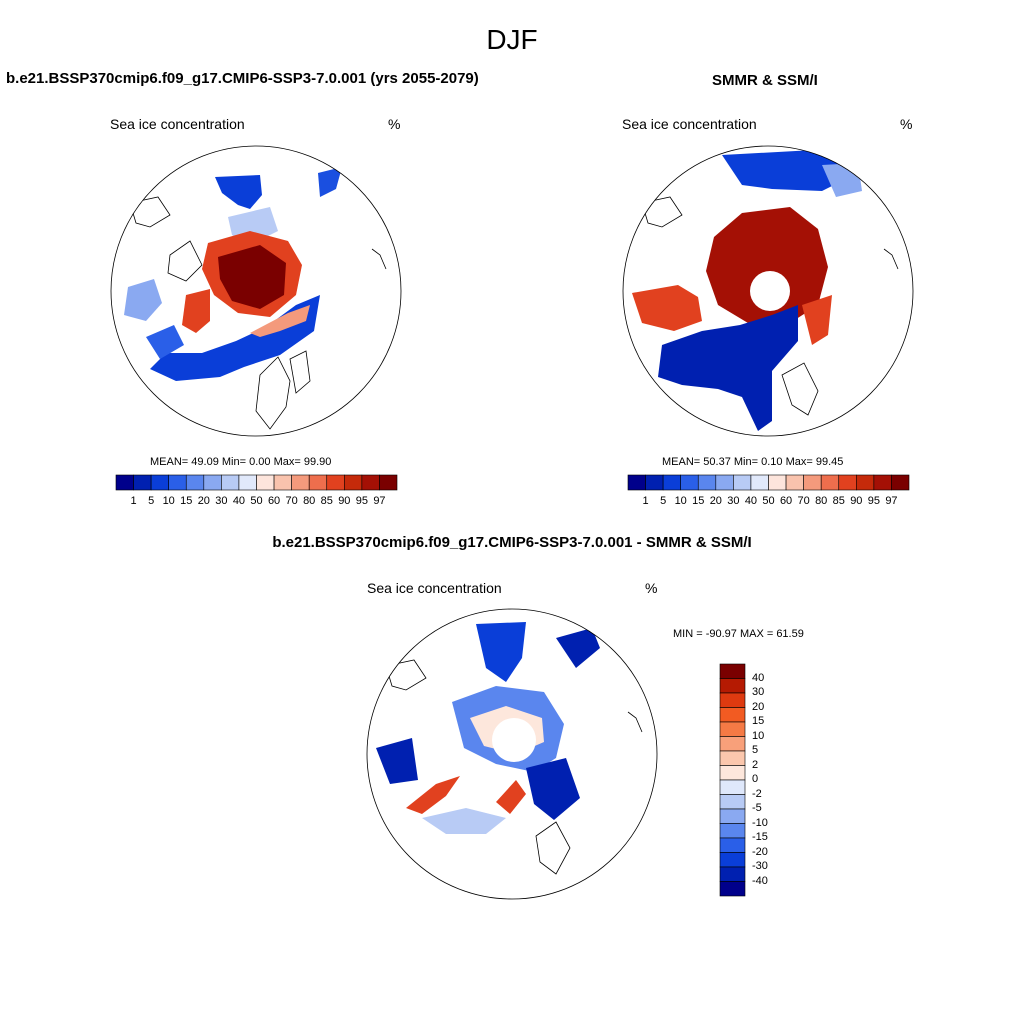  I want to click on diff-units-label: %, so click(651, 588).